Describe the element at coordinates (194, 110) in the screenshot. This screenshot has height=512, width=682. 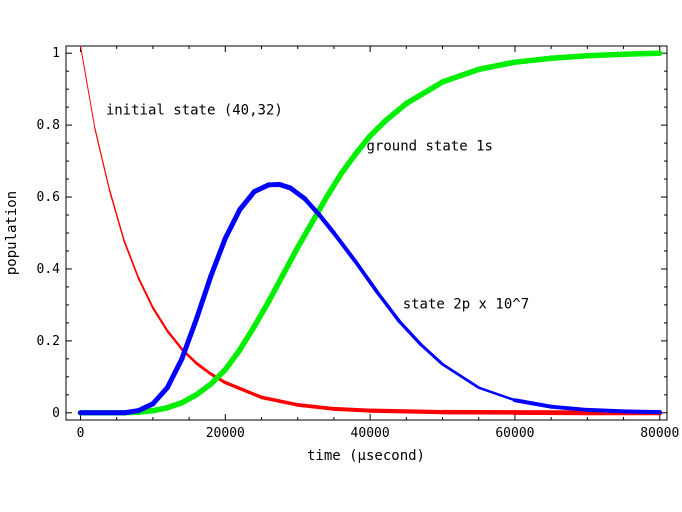
I see `chart-annotation: initial state (40,32)` at that location.